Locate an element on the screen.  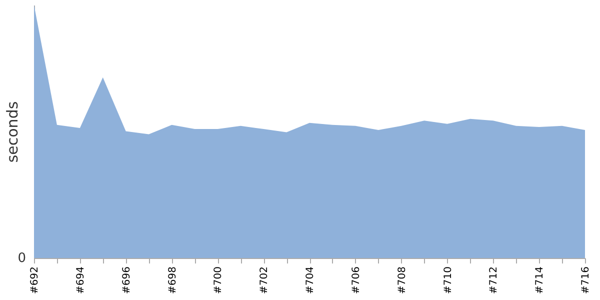
x-tick-label: #696 is located at coordinates (126, 280).